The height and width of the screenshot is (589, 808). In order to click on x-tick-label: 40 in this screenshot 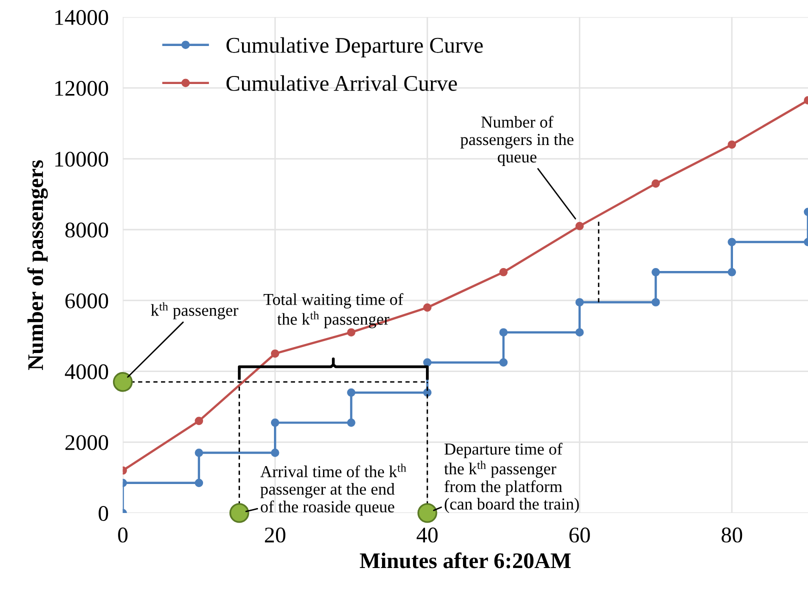, I will do `click(427, 535)`.